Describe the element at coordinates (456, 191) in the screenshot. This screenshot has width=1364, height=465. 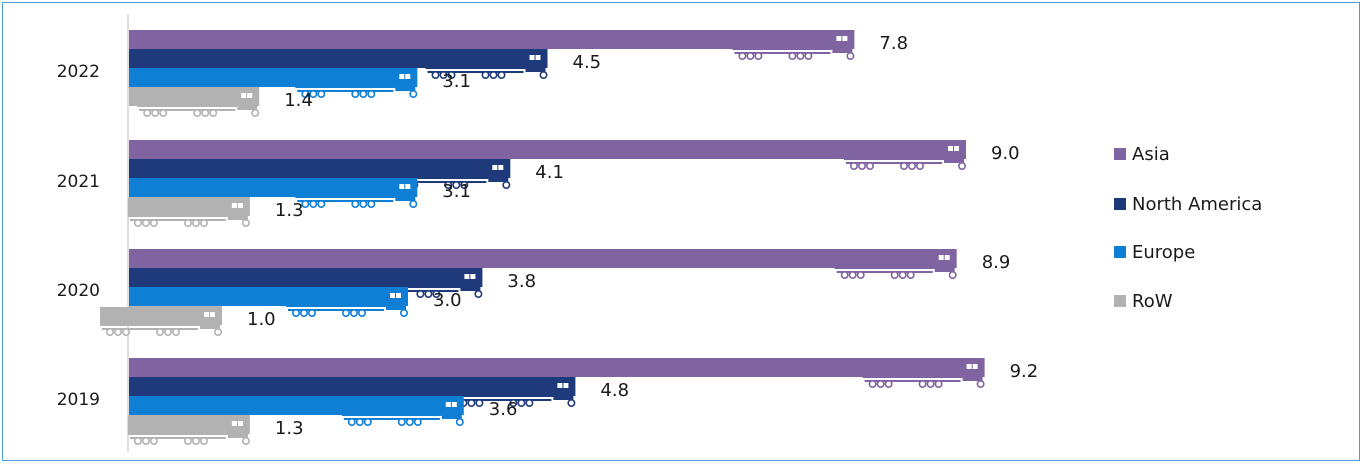
I see `value-label-europe-2021: 3.1` at that location.